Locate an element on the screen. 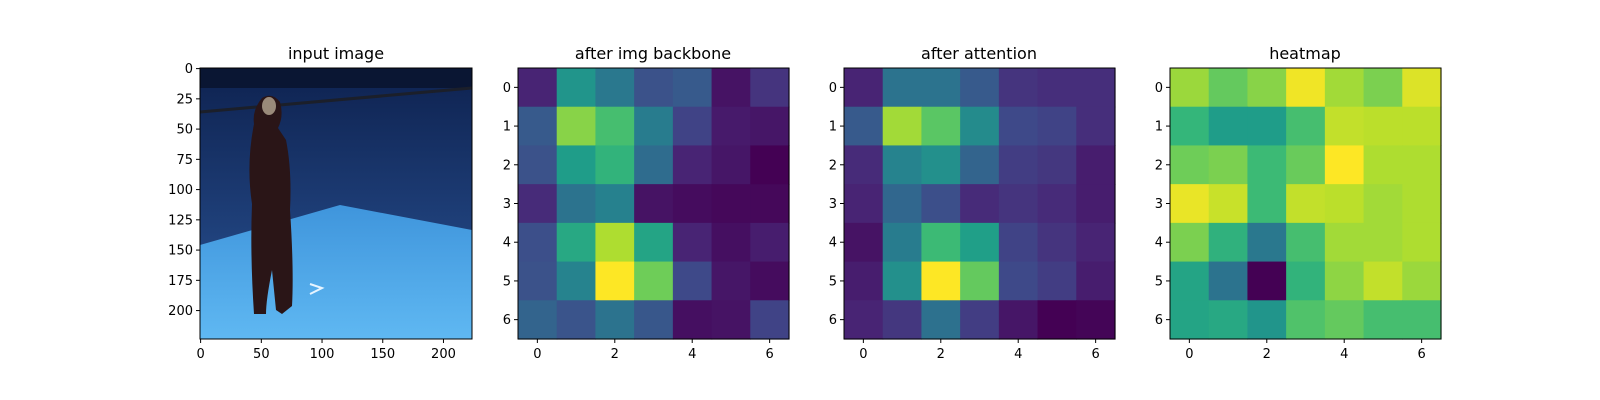 This screenshot has width=1600, height=400. y-tick-label: 25 is located at coordinates (184, 99).